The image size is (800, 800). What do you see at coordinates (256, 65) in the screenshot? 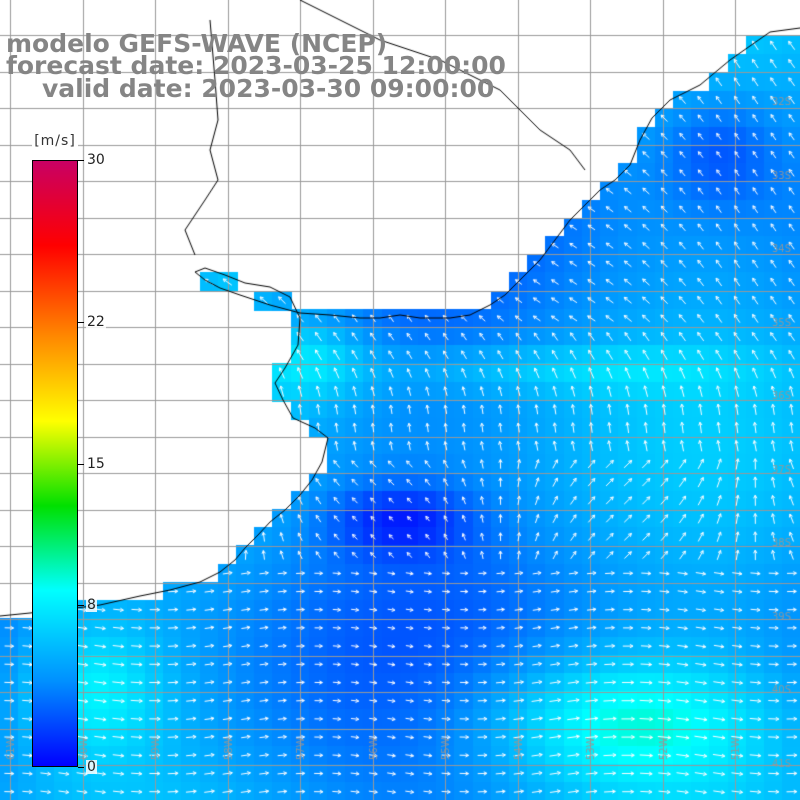
I see `forecast-date: forecast date: 2023-03-25 12:00:00` at bounding box center [256, 65].